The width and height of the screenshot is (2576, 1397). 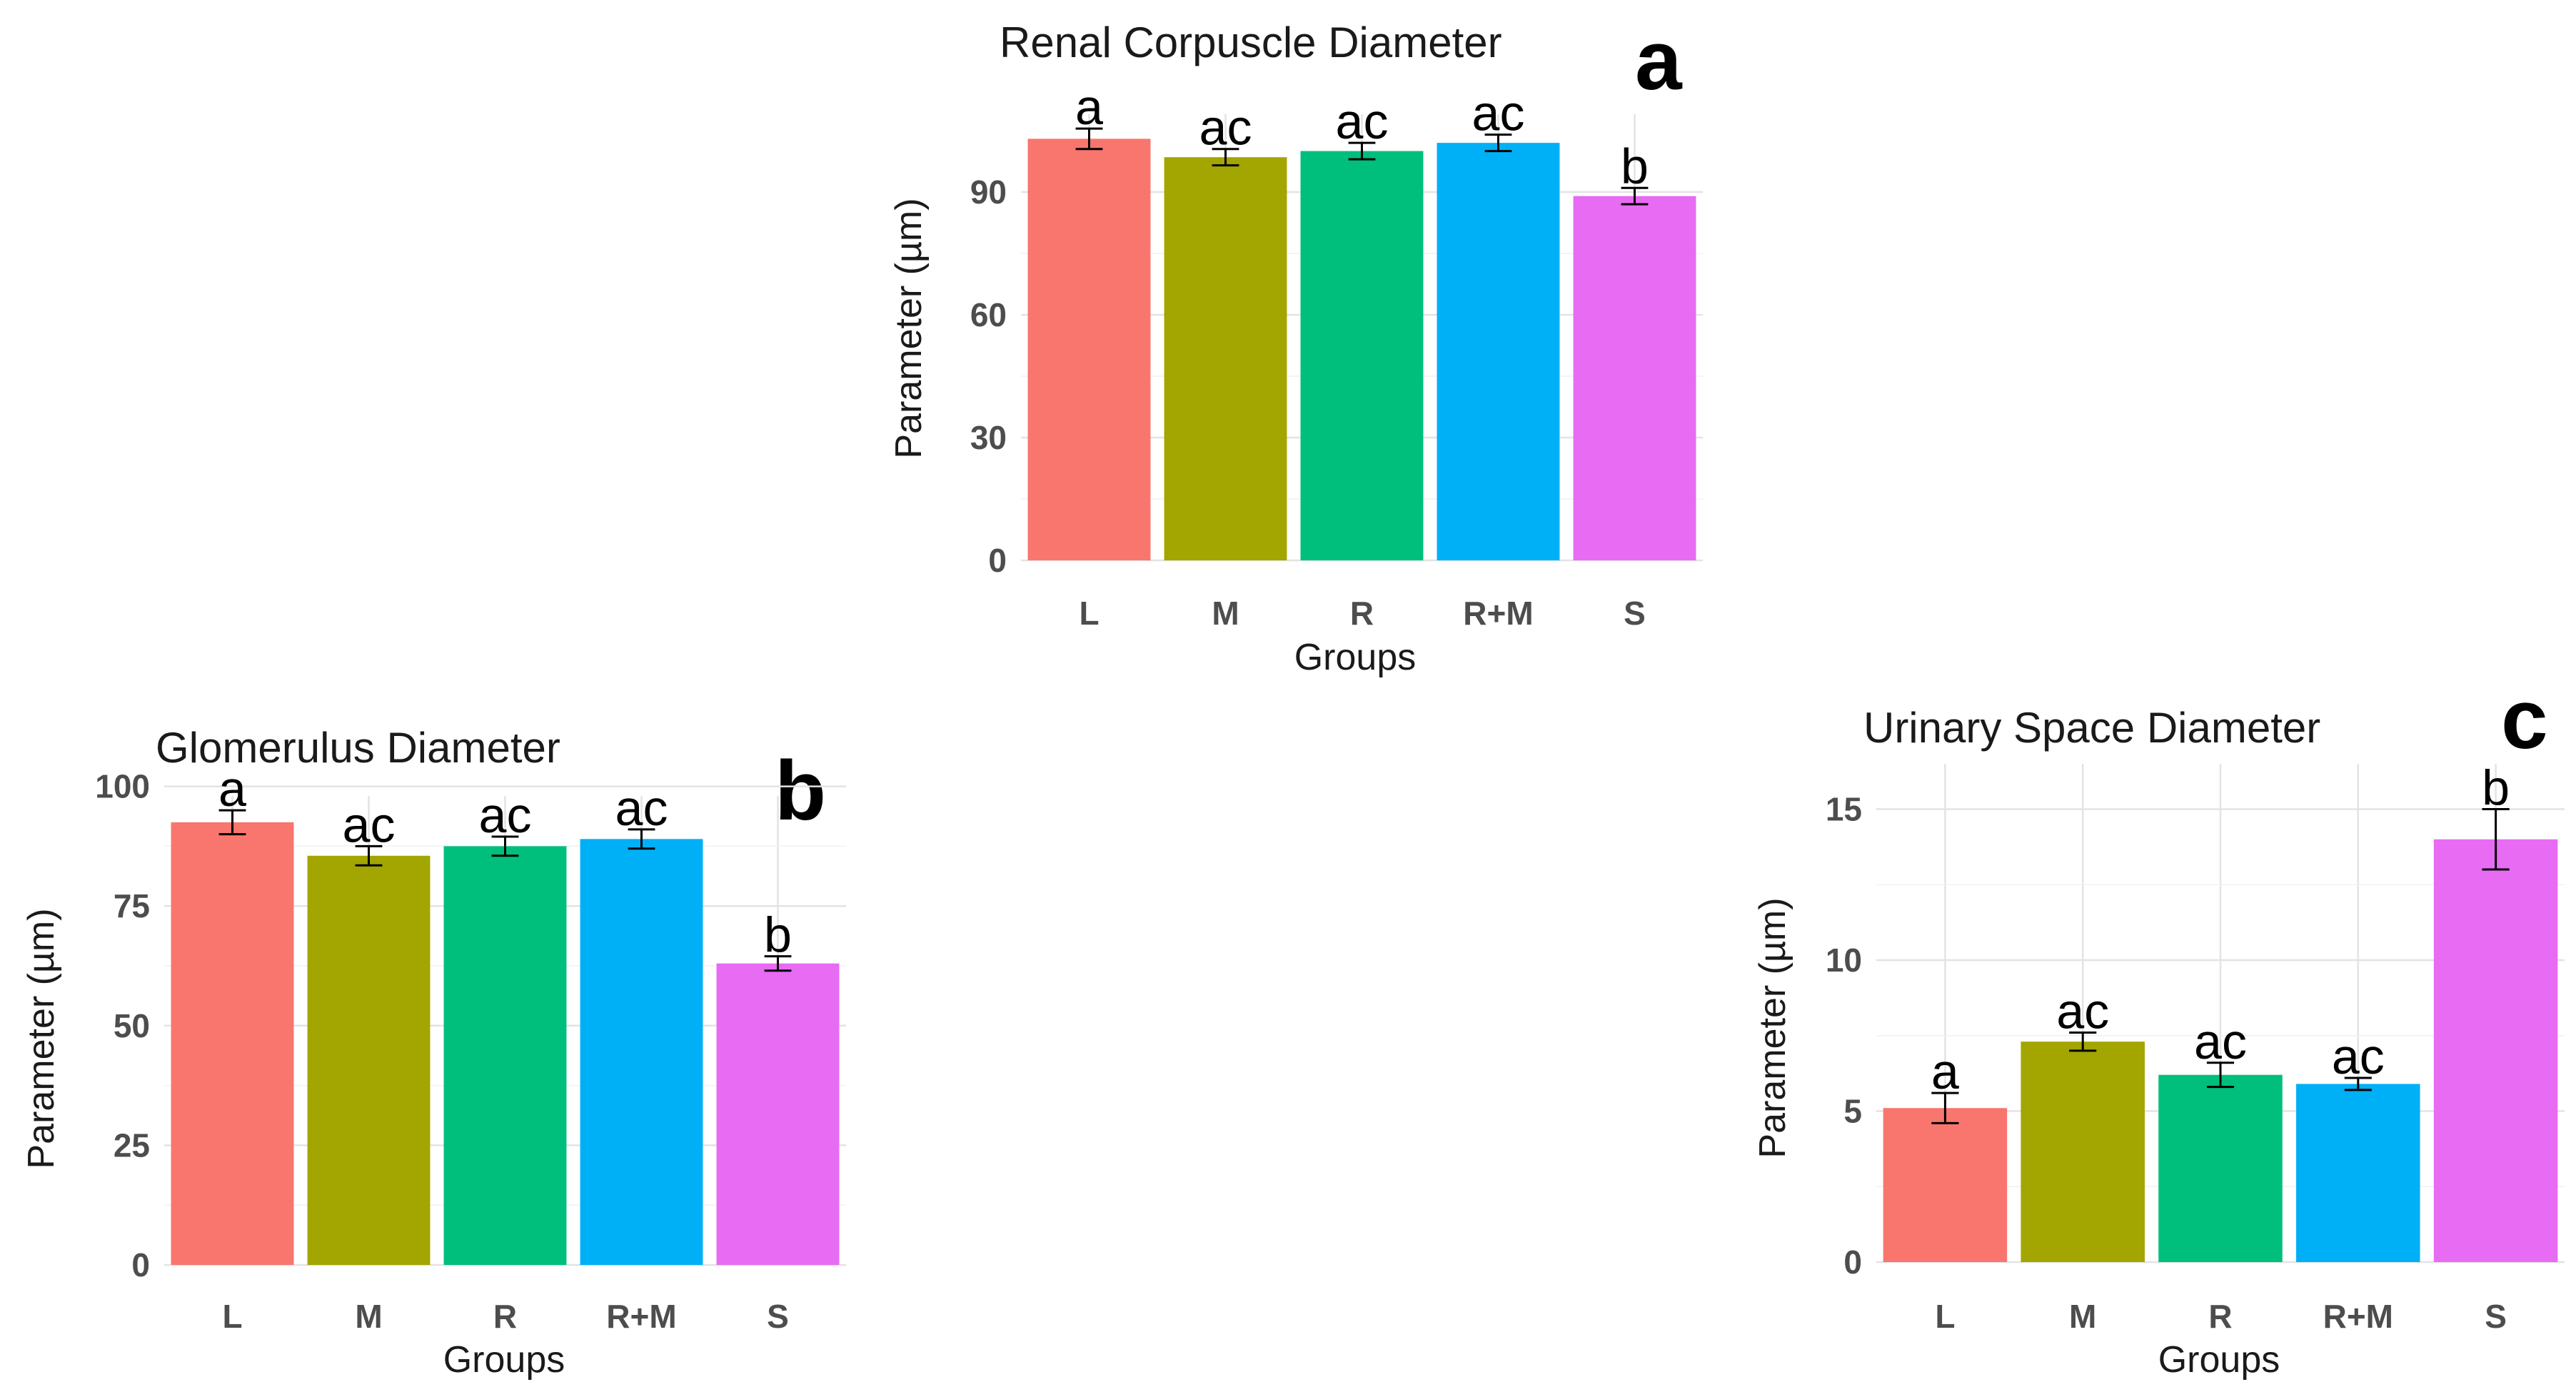 I want to click on y-tick-label: 25, so click(x=132, y=1145).